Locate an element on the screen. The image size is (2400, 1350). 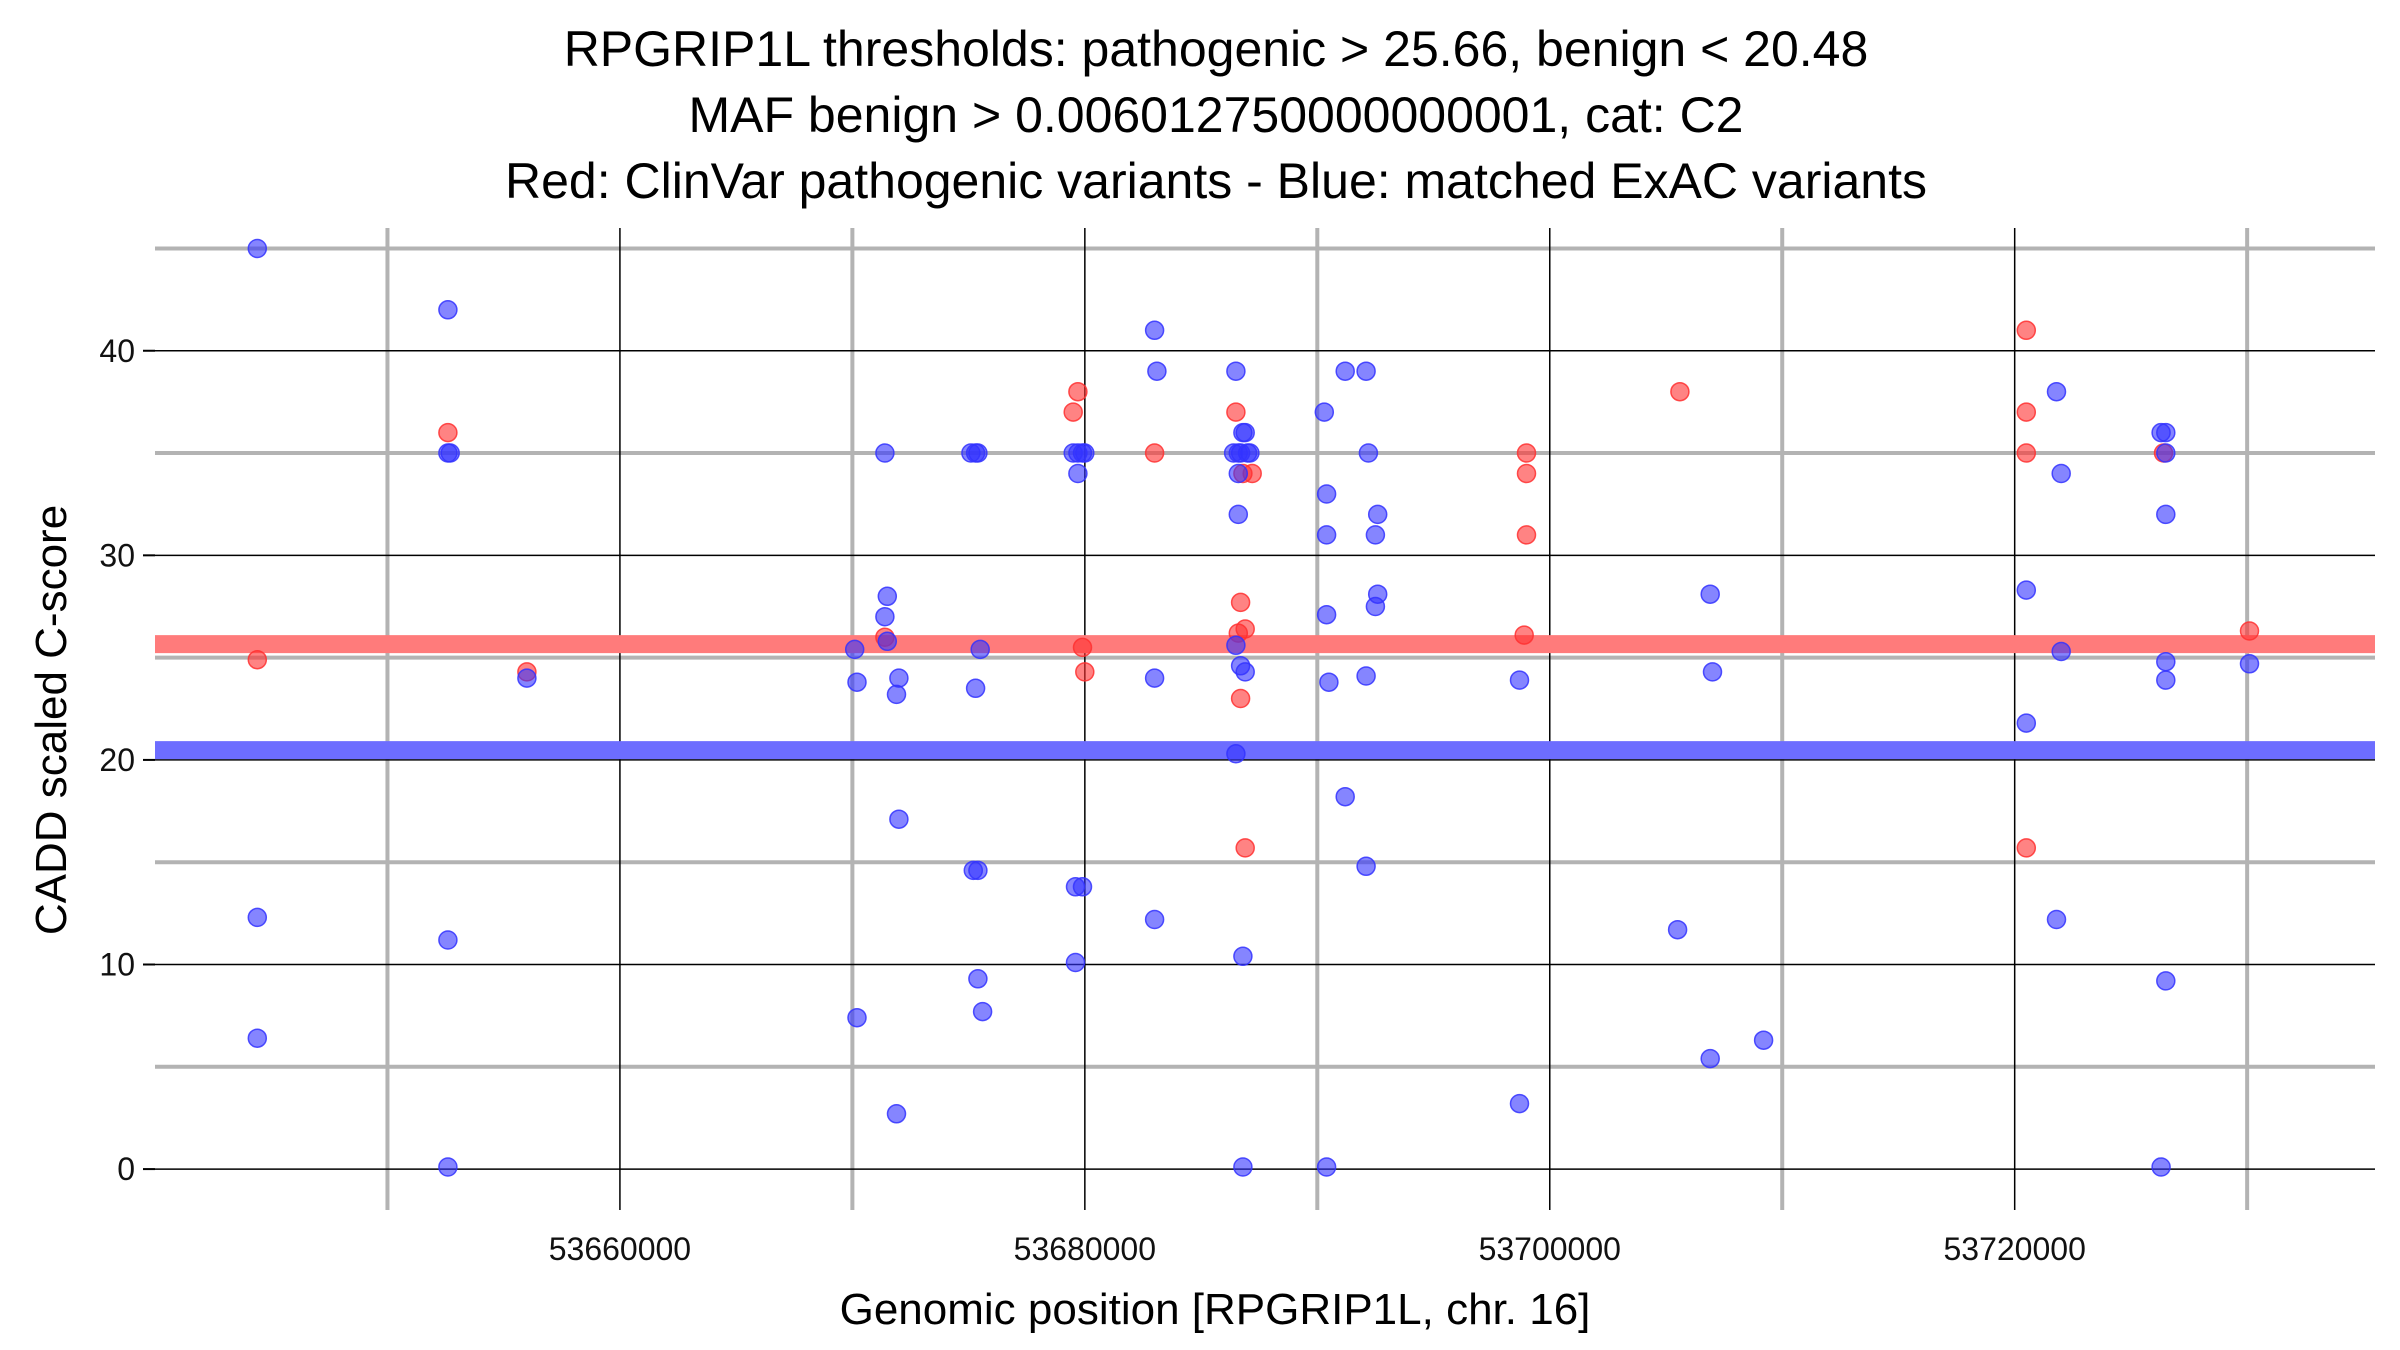
x-tick-label: 53720000 is located at coordinates (2014, 1249).